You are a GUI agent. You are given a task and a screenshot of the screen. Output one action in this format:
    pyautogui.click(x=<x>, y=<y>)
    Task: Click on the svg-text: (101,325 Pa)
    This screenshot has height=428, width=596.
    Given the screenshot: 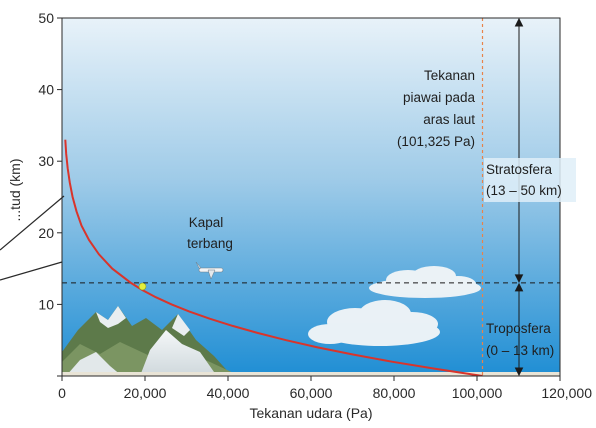 What is the action you would take?
    pyautogui.click(x=436, y=141)
    